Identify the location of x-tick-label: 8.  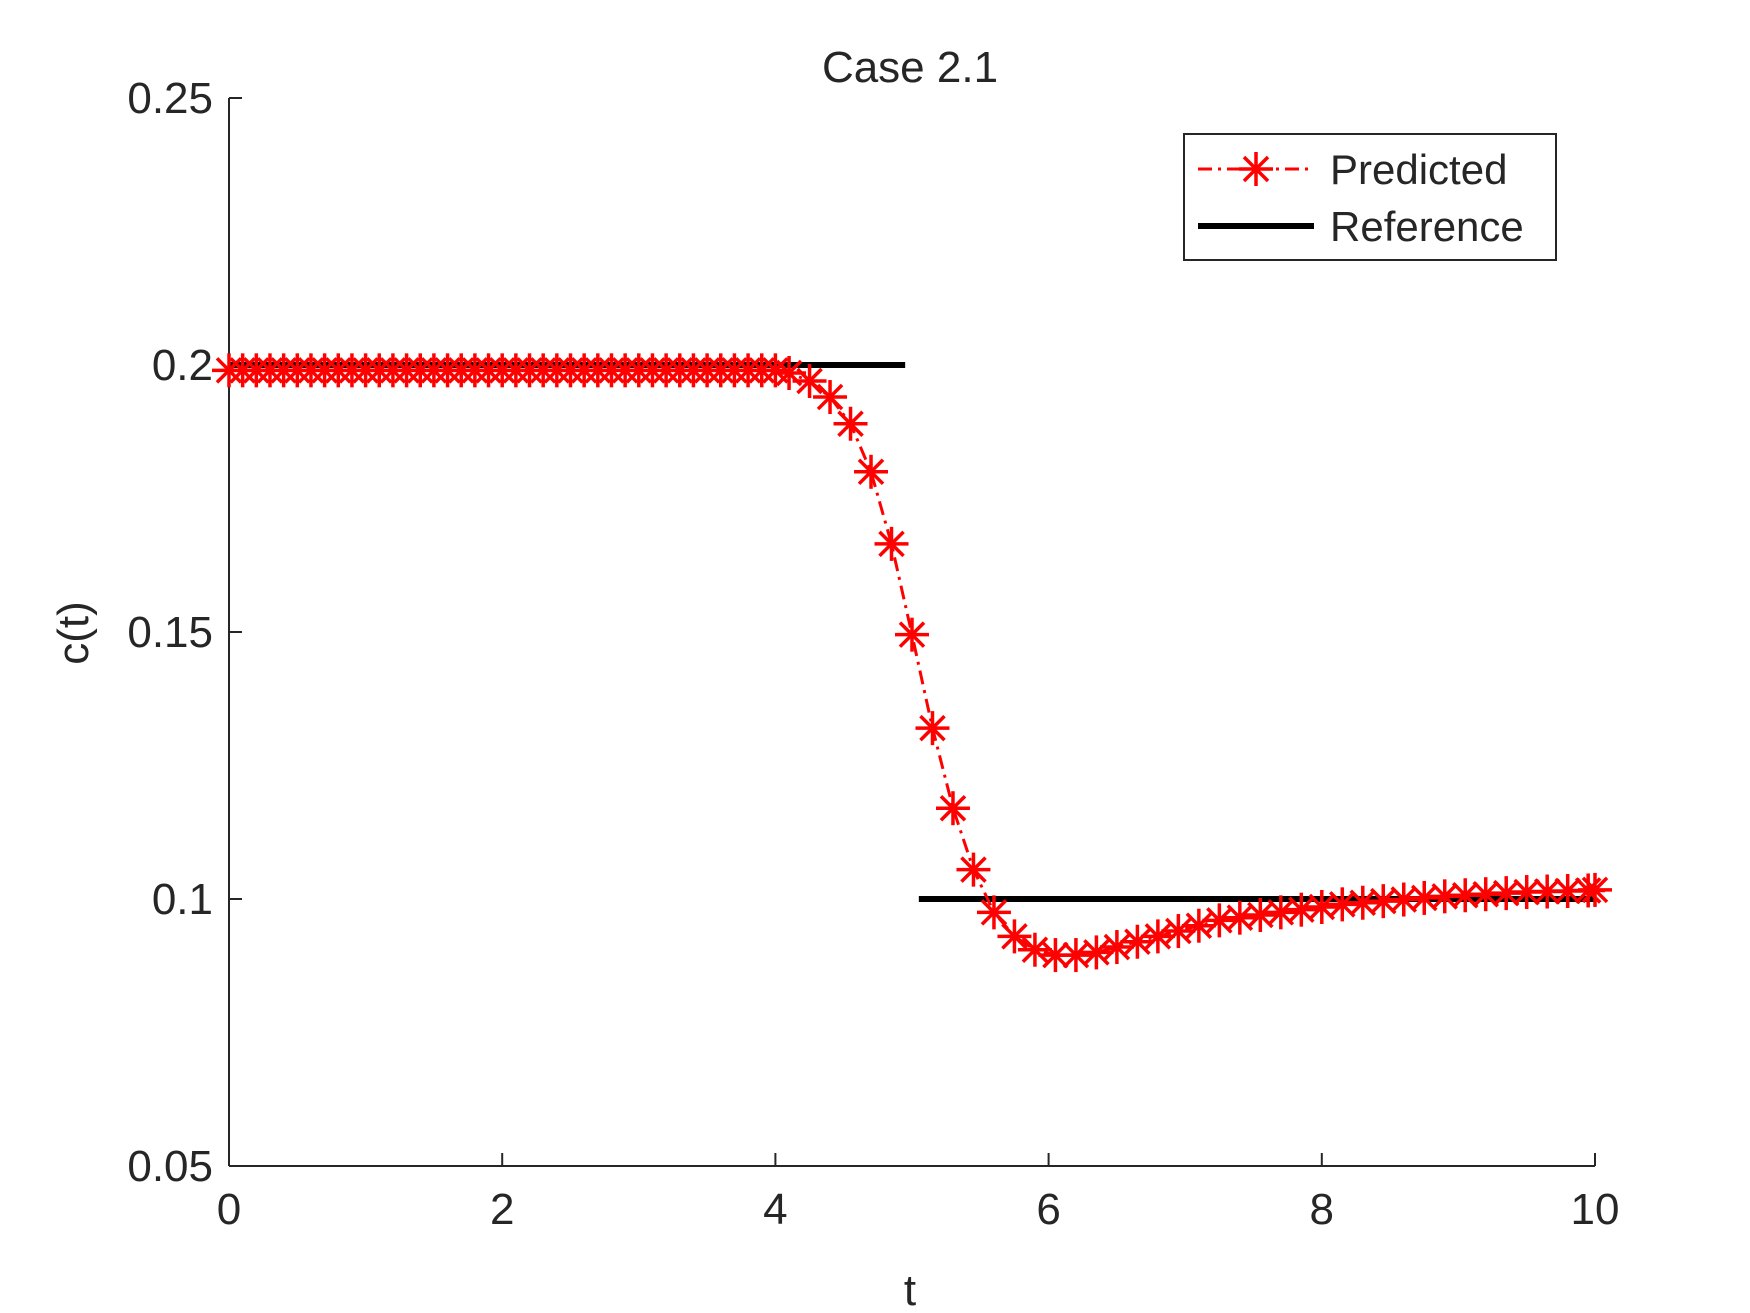
(1322, 1209).